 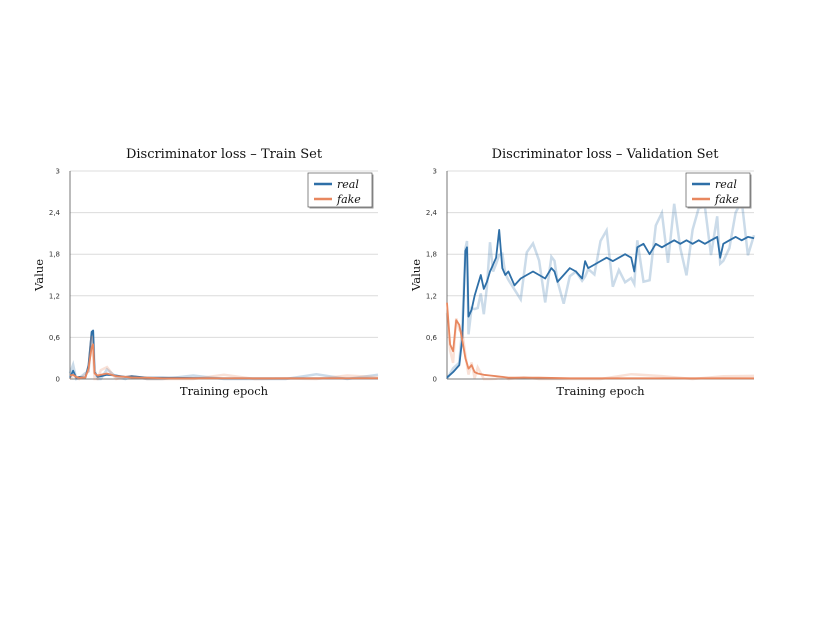 I want to click on chart-title: Discriminator loss – Validation Set, so click(x=606, y=154).